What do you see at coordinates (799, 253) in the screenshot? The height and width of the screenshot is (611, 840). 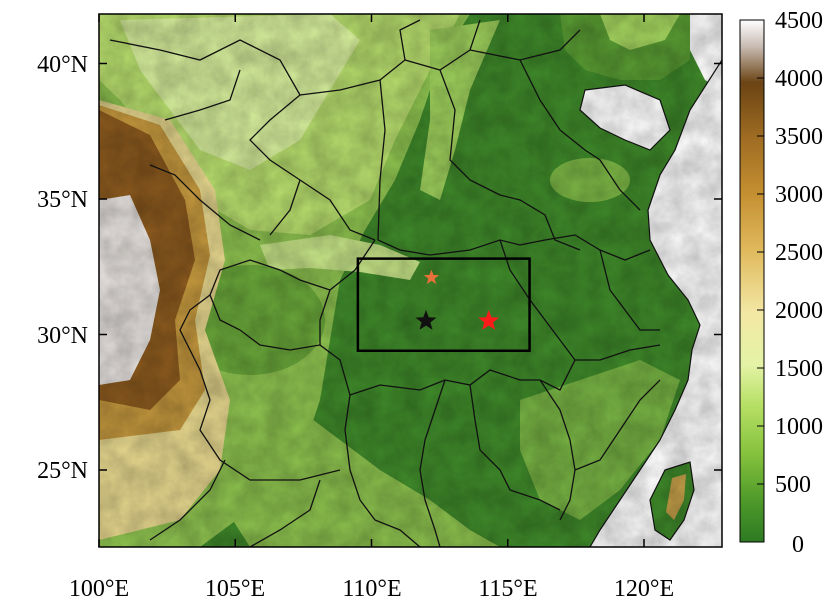 I see `colorbar-tick-label: 2500` at bounding box center [799, 253].